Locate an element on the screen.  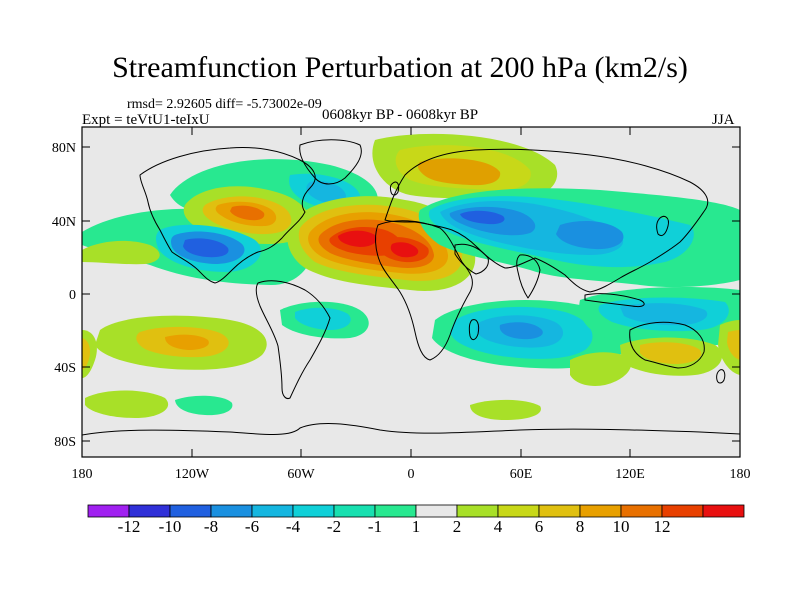
coastline-india is located at coordinates (528, 276).